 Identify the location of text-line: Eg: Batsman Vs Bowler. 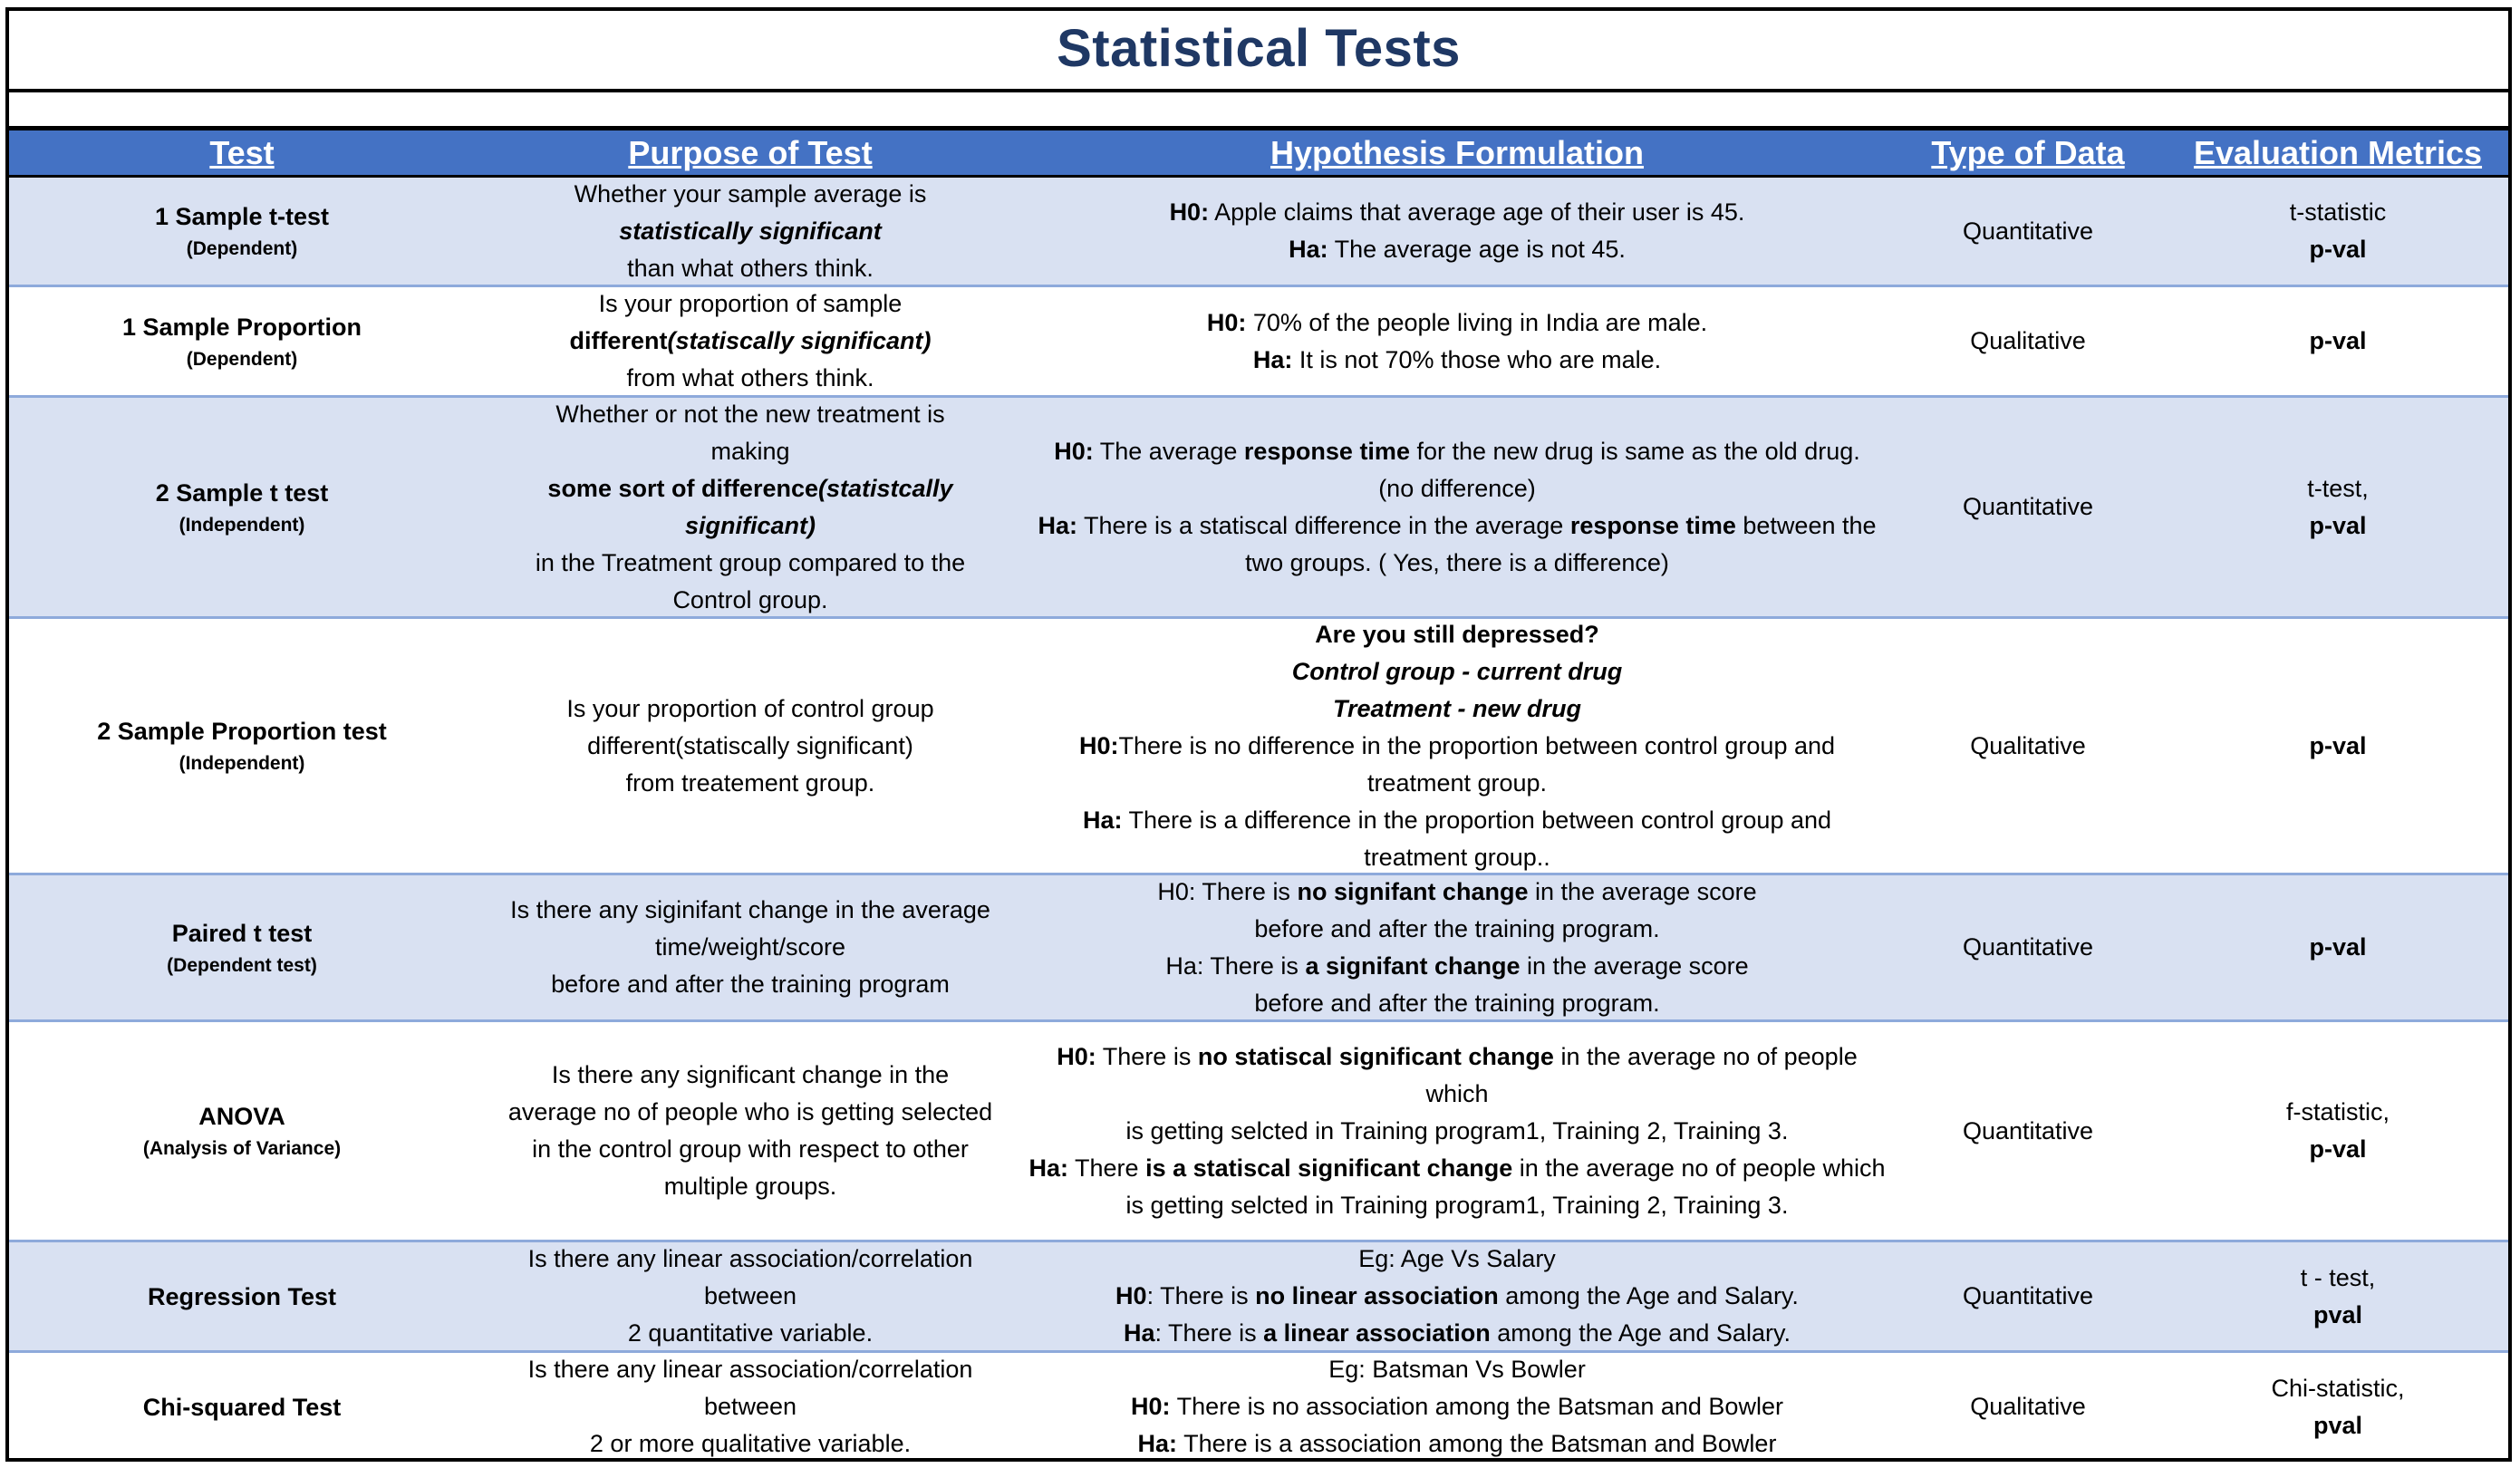
(1457, 1369).